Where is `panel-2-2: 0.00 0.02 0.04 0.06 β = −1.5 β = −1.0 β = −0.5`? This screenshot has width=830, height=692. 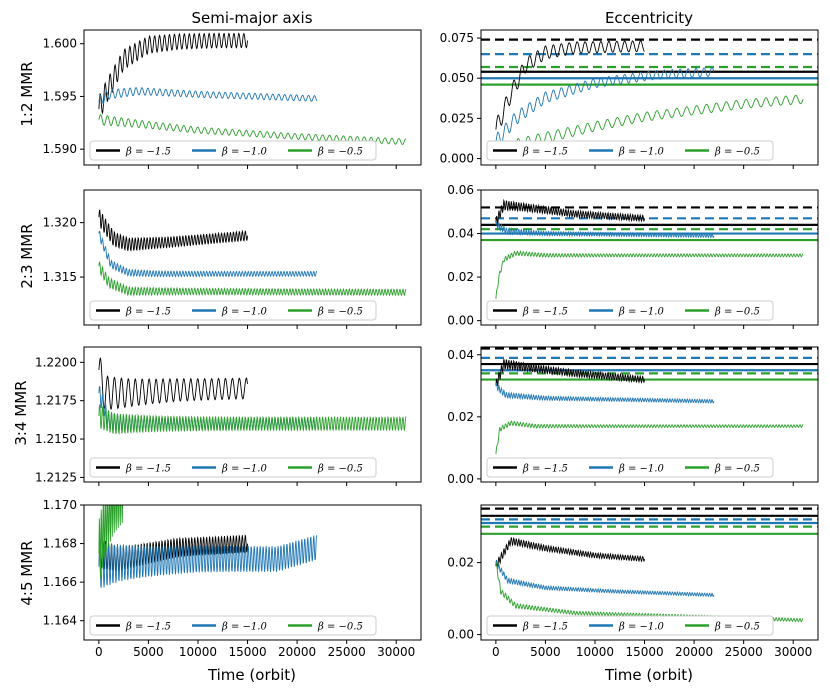
panel-2-2: 0.00 0.02 0.04 0.06 β = −1.5 β = −1.0 β = −0.5 is located at coordinates (633, 256).